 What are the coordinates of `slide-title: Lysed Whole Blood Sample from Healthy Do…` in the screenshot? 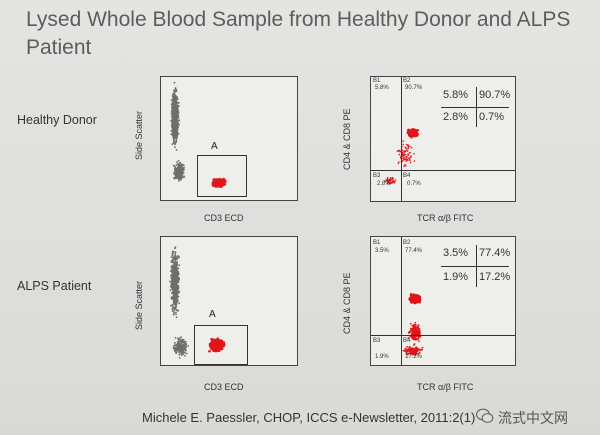 It's located at (298, 33).